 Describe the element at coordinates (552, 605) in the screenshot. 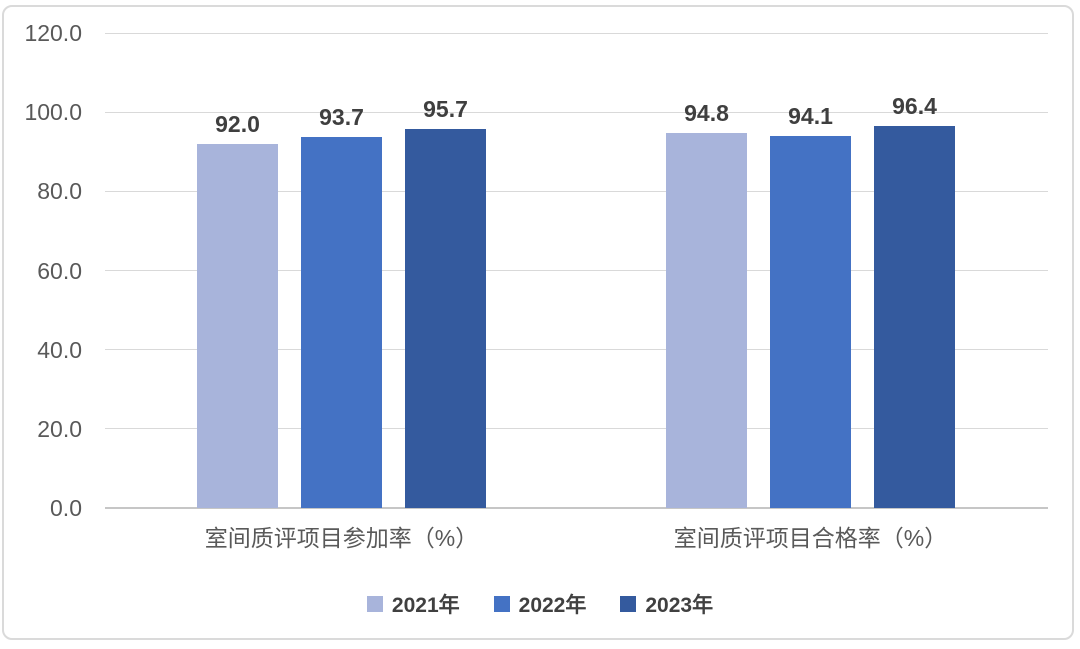

I see `legend-label: 2022年` at that location.